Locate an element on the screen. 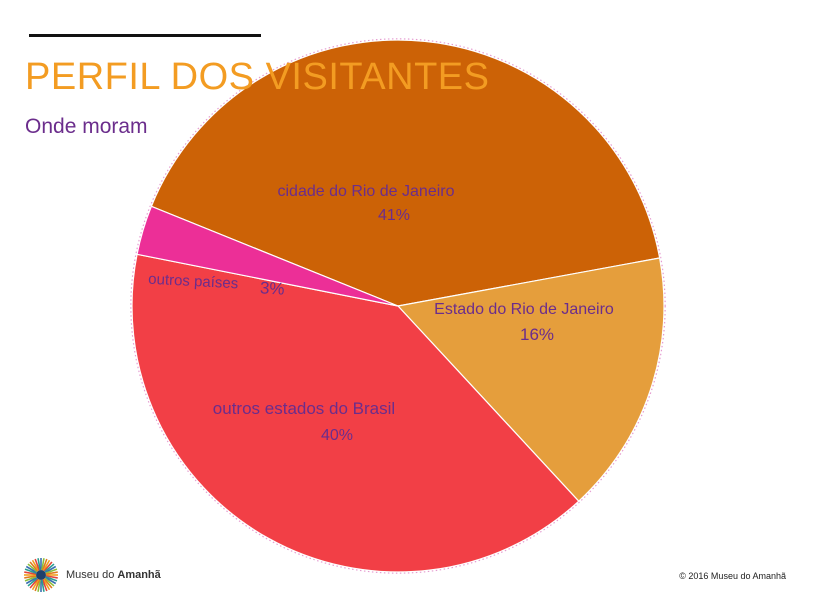 The height and width of the screenshot is (608, 824). pie-slice-outros-paises is located at coordinates (267, 256).